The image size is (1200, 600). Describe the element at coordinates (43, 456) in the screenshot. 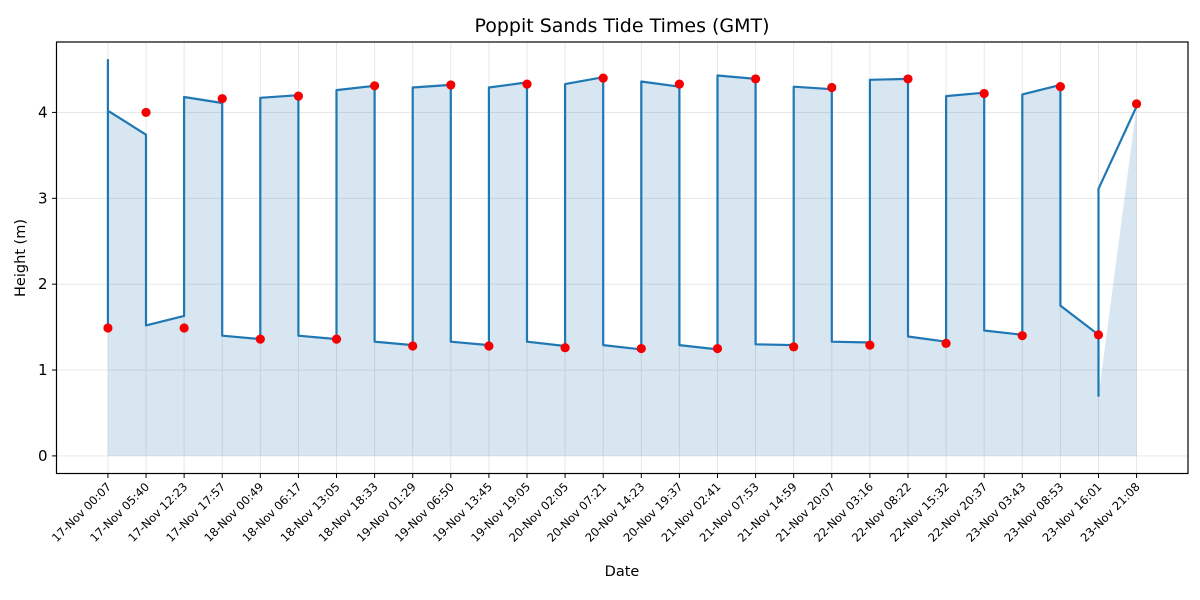

I see `y-tick-label: 0` at that location.